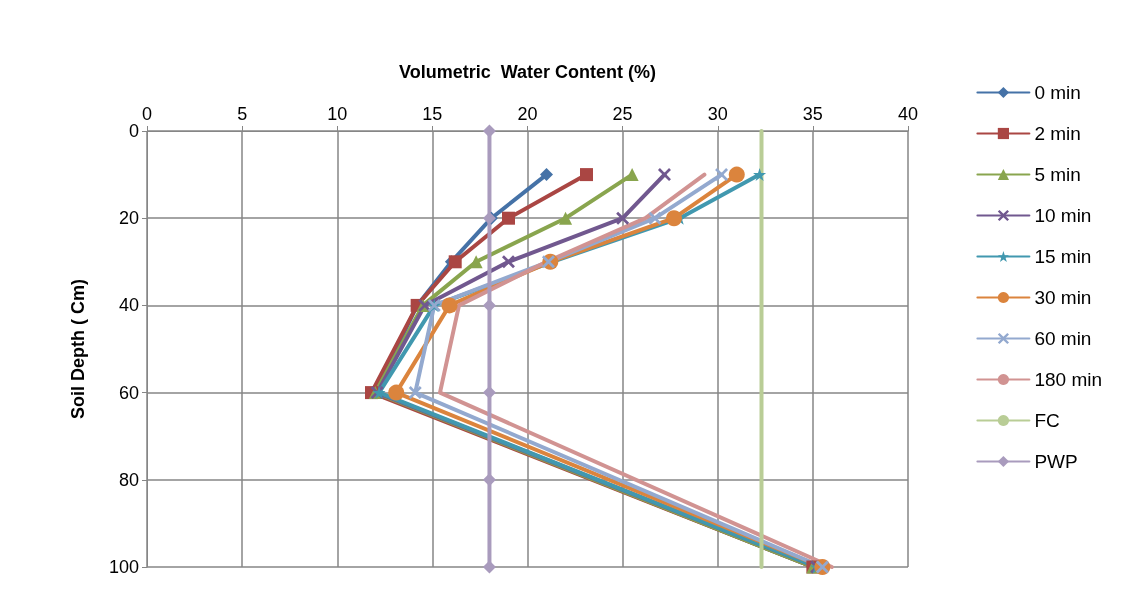  What do you see at coordinates (1063, 338) in the screenshot?
I see `legend-label: 60 min` at bounding box center [1063, 338].